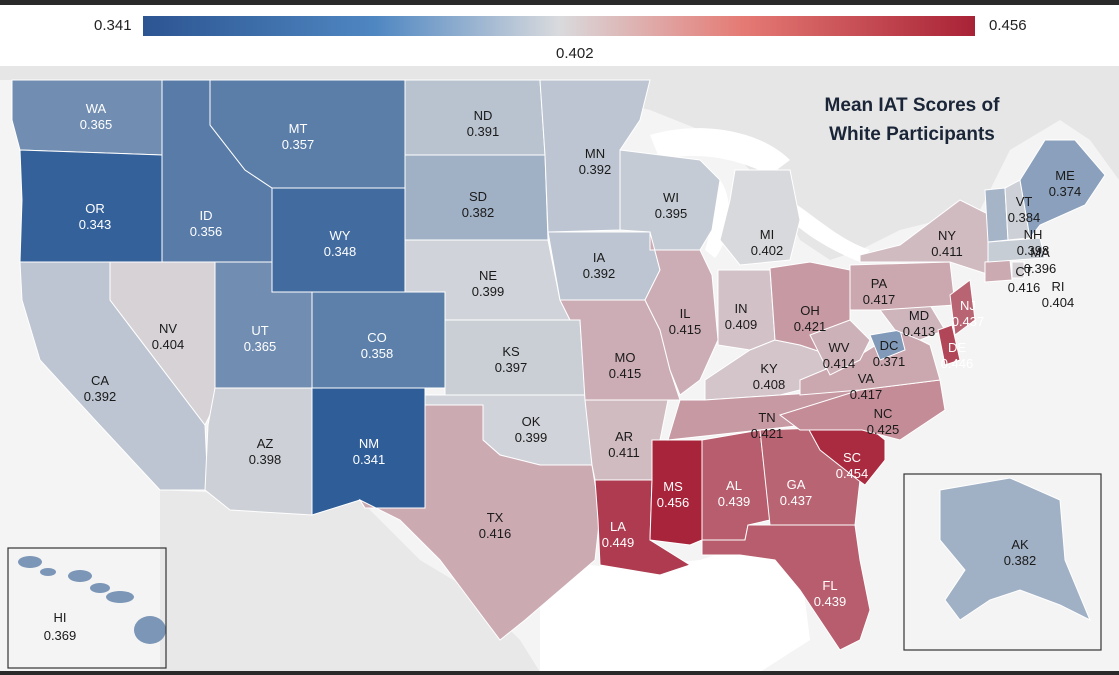 Image resolution: width=1119 pixels, height=675 pixels. I want to click on state-value-FL: 0.439, so click(830, 601).